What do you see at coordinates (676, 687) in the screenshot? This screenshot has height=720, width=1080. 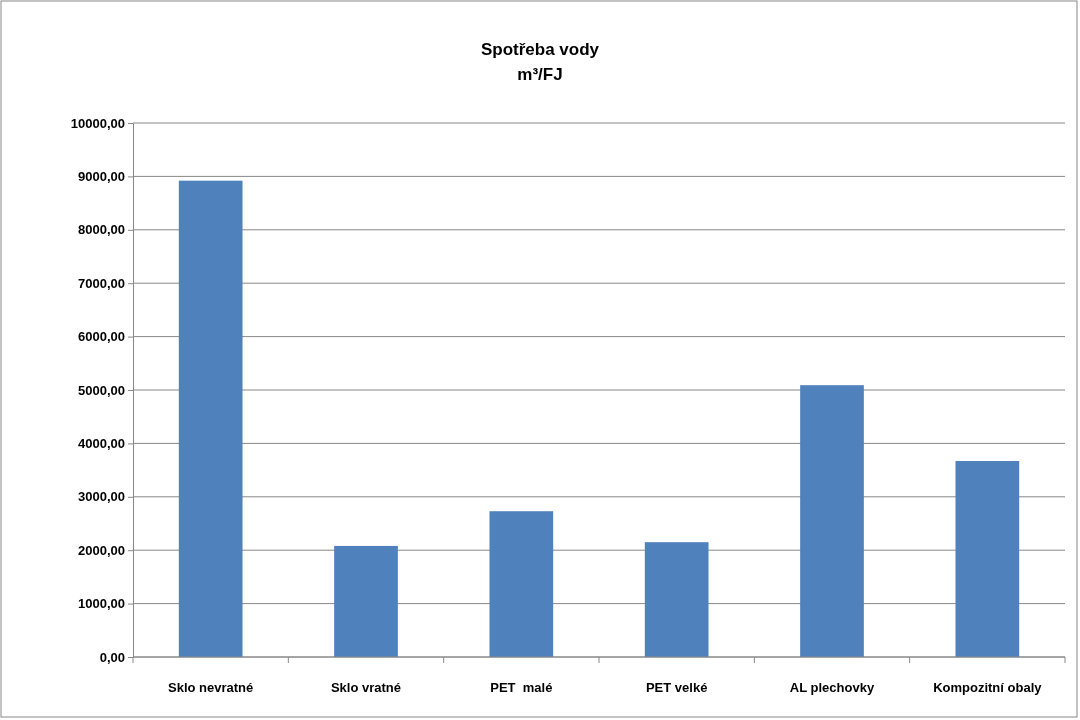 I see `x-tick-label: PET velké` at bounding box center [676, 687].